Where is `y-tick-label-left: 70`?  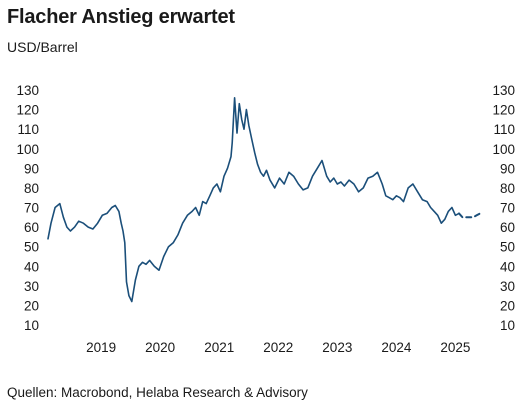
y-tick-label-left: 70 is located at coordinates (31, 208).